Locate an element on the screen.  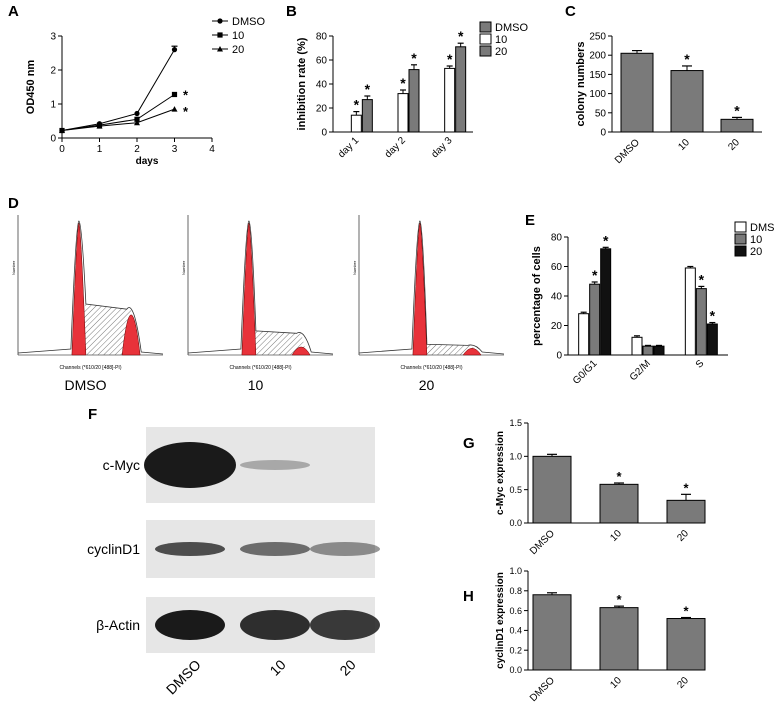
chart-c-x-tick-label: DMSO is located at coordinates (627, 151).